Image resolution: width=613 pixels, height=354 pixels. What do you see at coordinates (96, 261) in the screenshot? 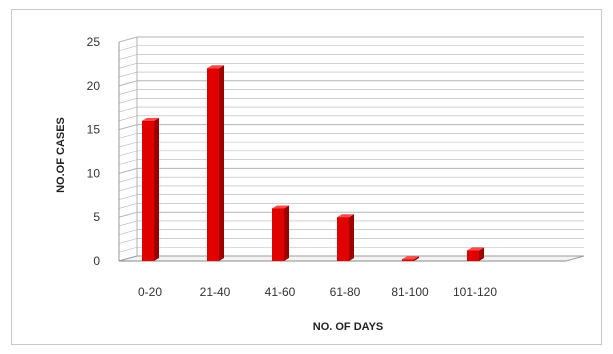
I see `y-tick-label: 0` at bounding box center [96, 261].